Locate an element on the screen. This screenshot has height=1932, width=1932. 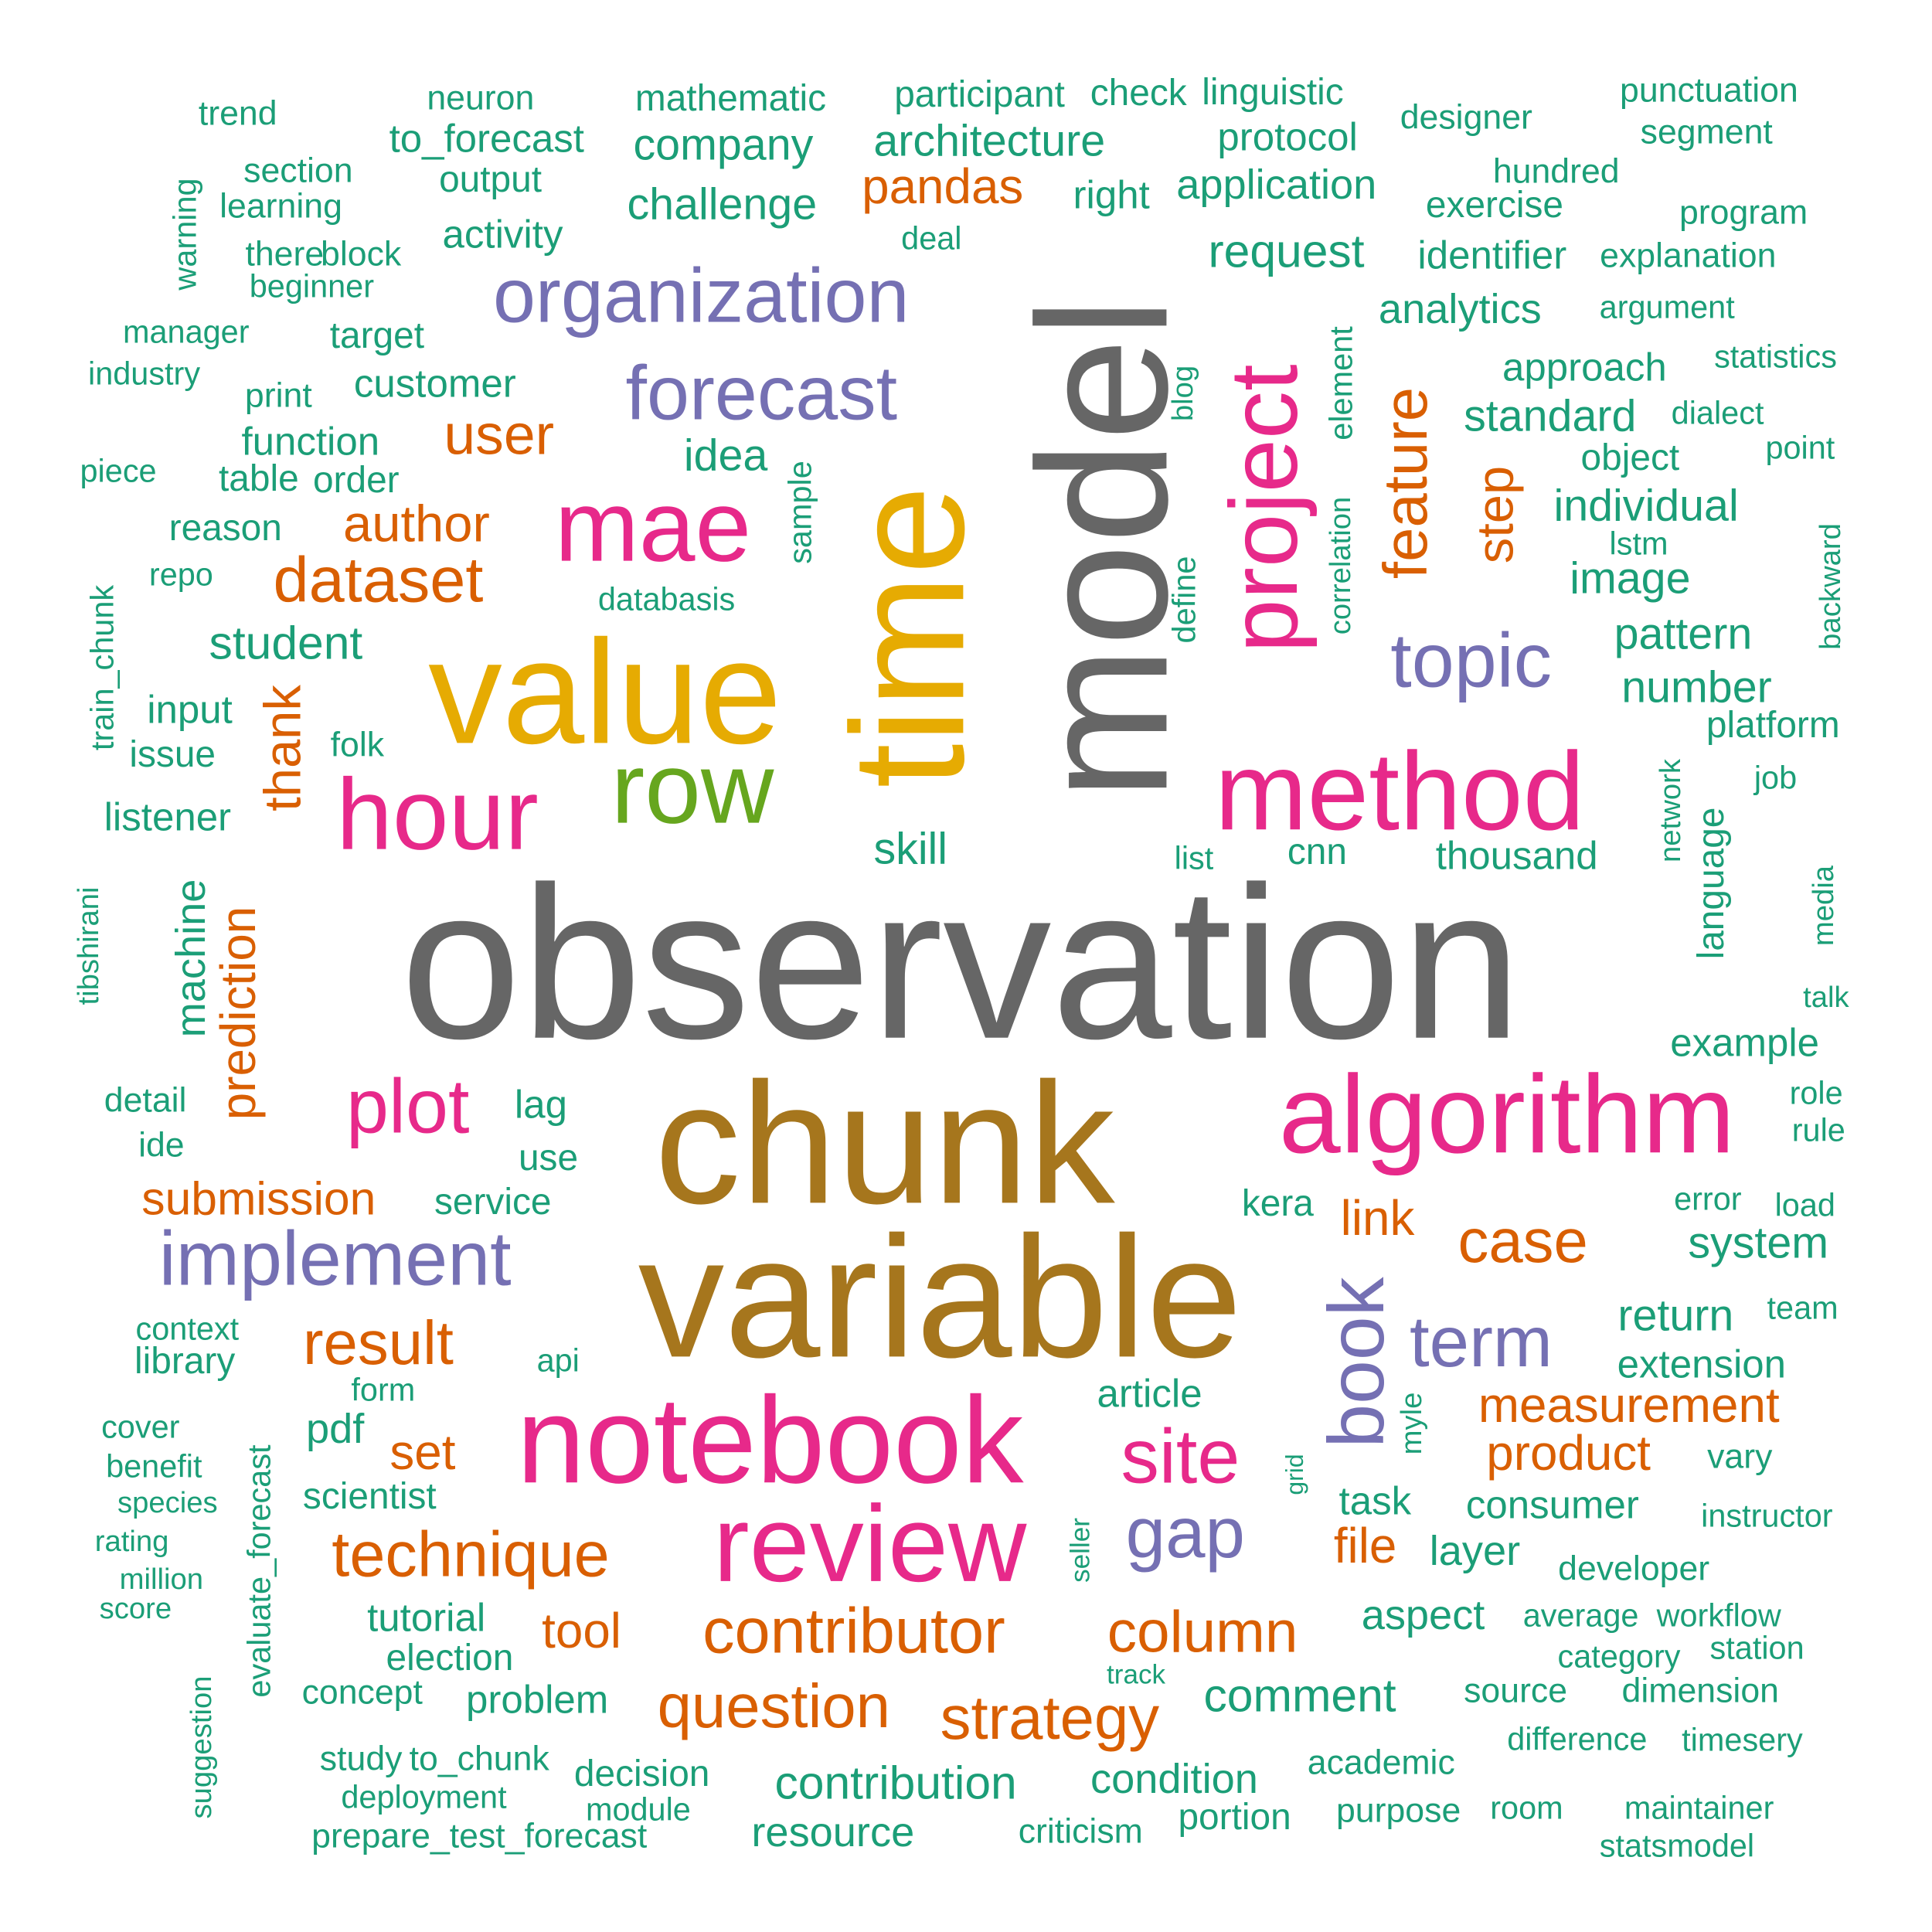
word-order: order is located at coordinates (356, 480).